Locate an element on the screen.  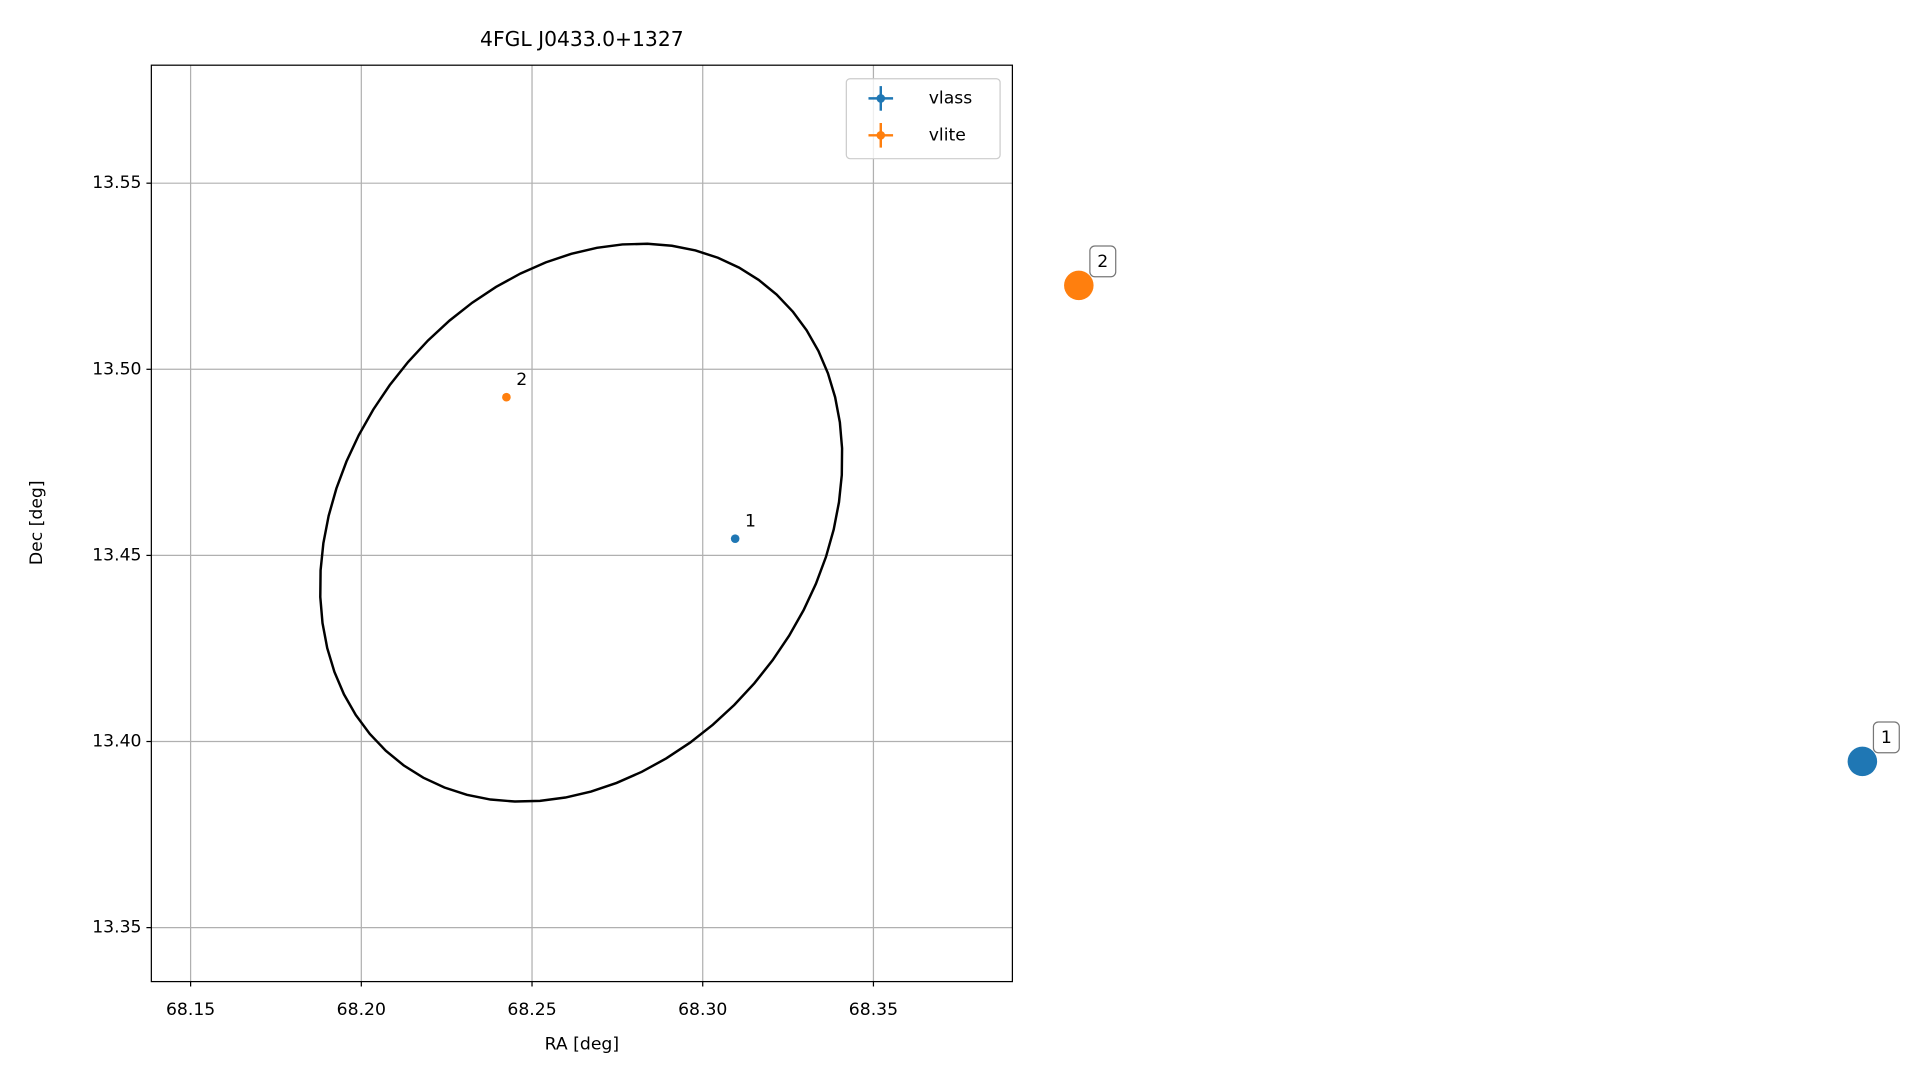
legend-box is located at coordinates (923, 119).